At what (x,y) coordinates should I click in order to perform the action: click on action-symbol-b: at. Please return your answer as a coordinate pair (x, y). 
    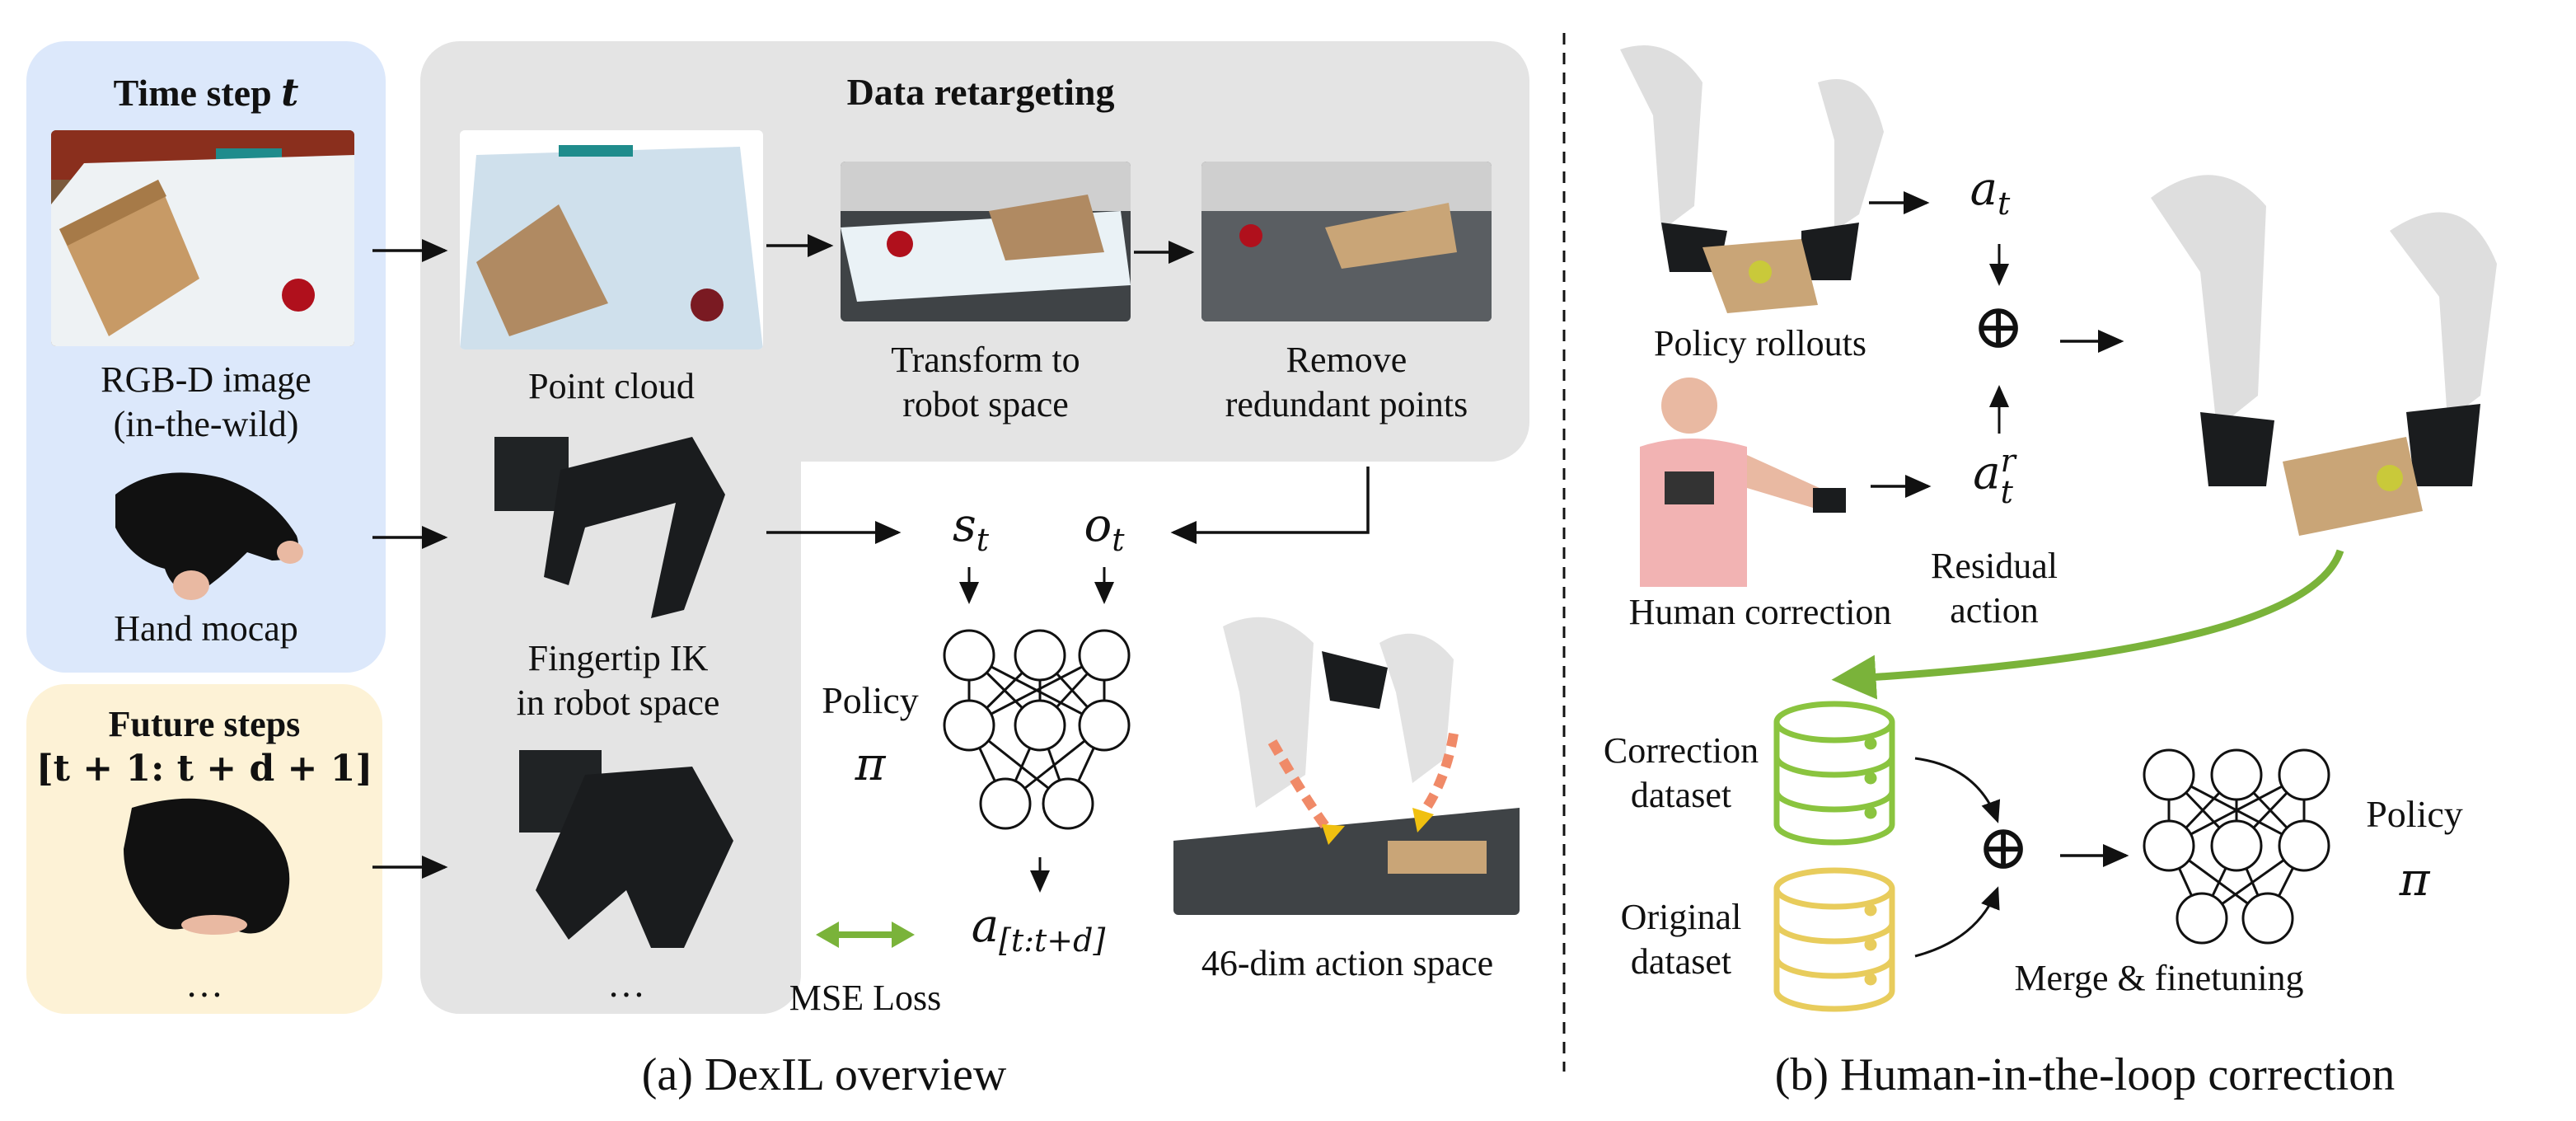
    Looking at the image, I should click on (1990, 192).